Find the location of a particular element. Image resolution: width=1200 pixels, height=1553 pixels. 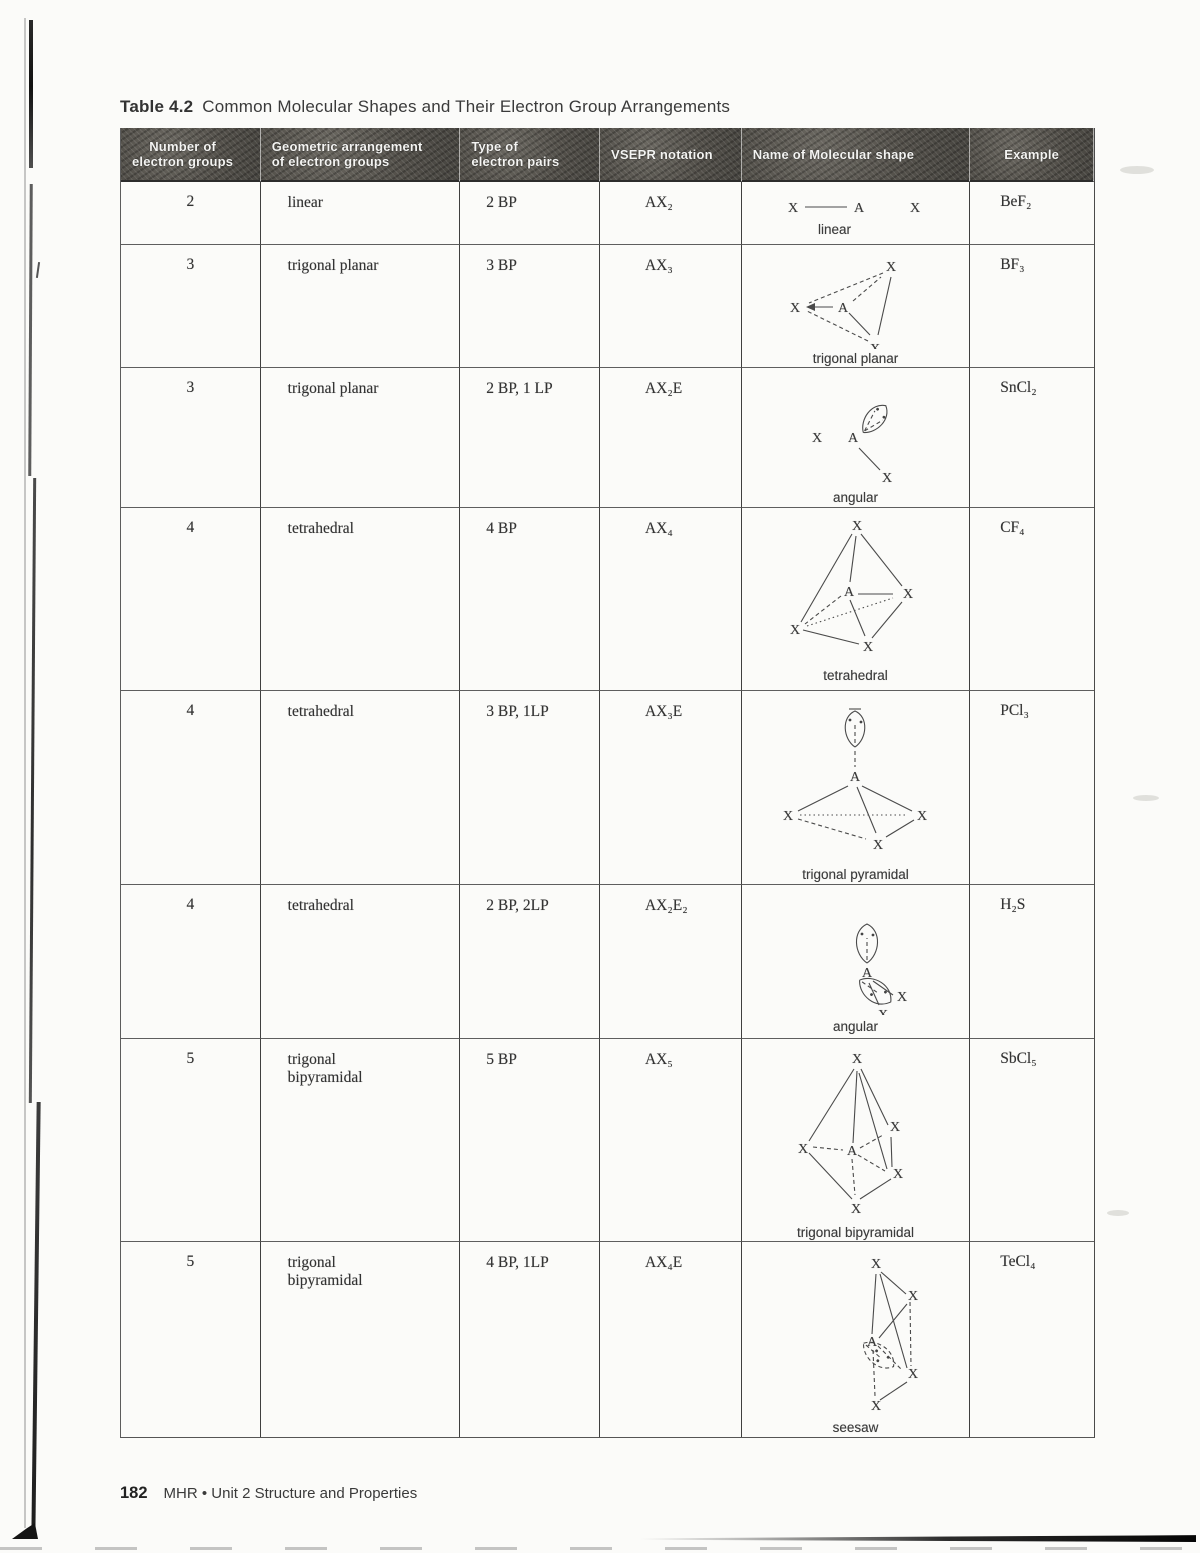

page-number: 182 is located at coordinates (134, 1493).